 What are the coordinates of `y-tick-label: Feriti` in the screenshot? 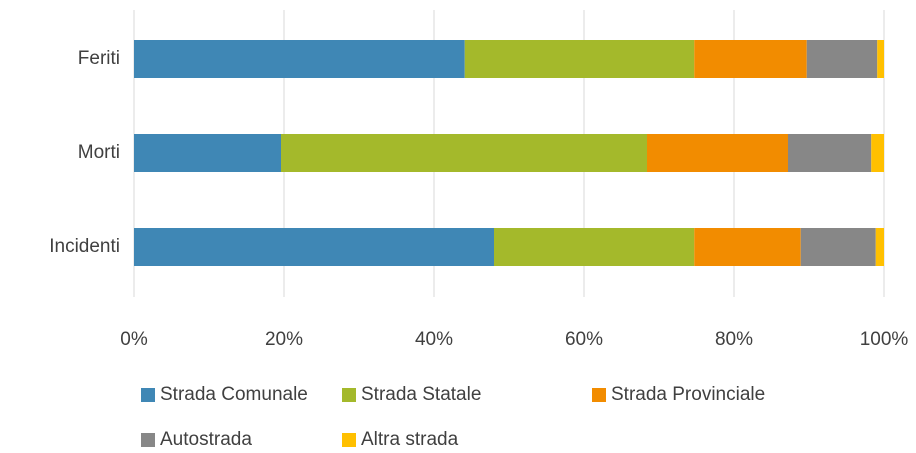 It's located at (99, 58).